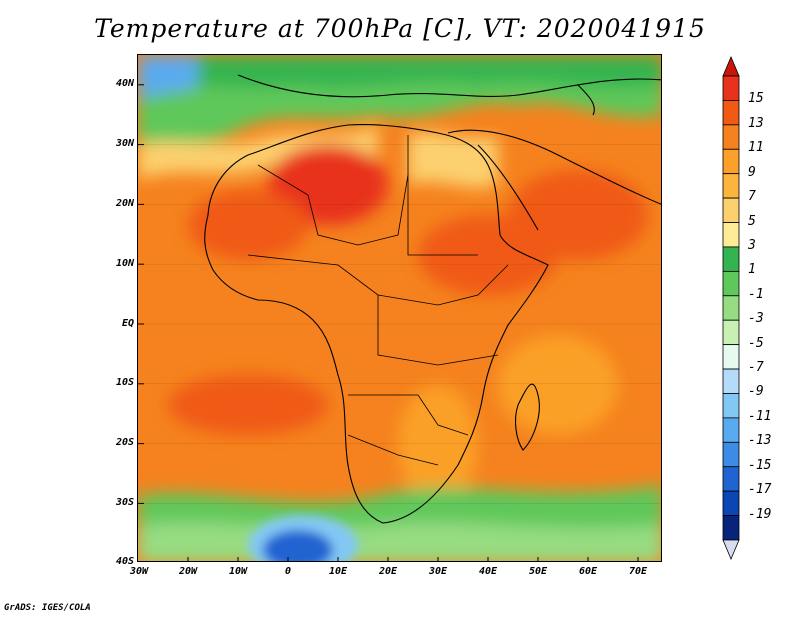 Image resolution: width=800 pixels, height=618 pixels. I want to click on lon-label-30w: 30W, so click(139, 571).